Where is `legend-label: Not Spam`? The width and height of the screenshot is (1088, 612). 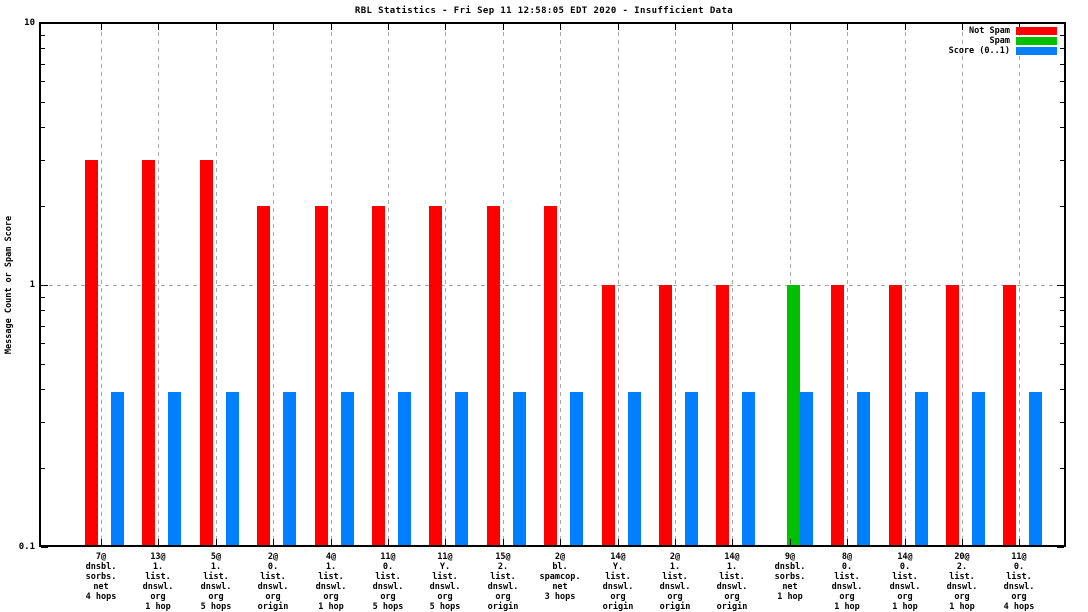
legend-label: Not Spam is located at coordinates (989, 31).